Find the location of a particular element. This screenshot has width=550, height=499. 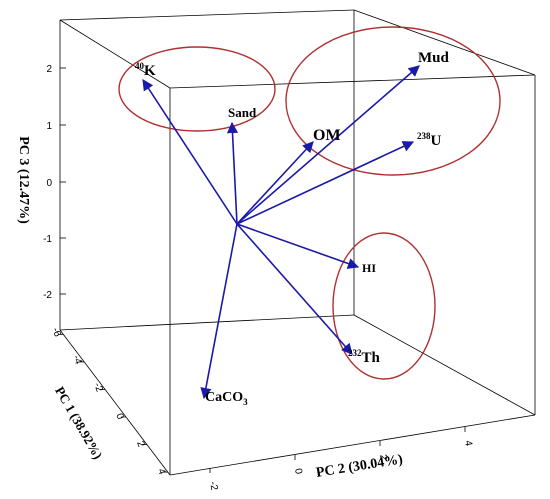

pc2-tick-label: 2 is located at coordinates (383, 458).